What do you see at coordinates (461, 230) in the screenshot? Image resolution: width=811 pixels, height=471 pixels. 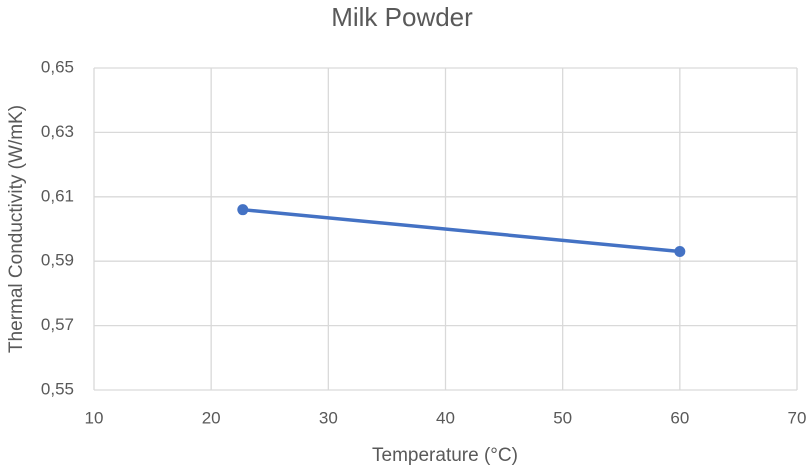 I see `line` at bounding box center [461, 230].